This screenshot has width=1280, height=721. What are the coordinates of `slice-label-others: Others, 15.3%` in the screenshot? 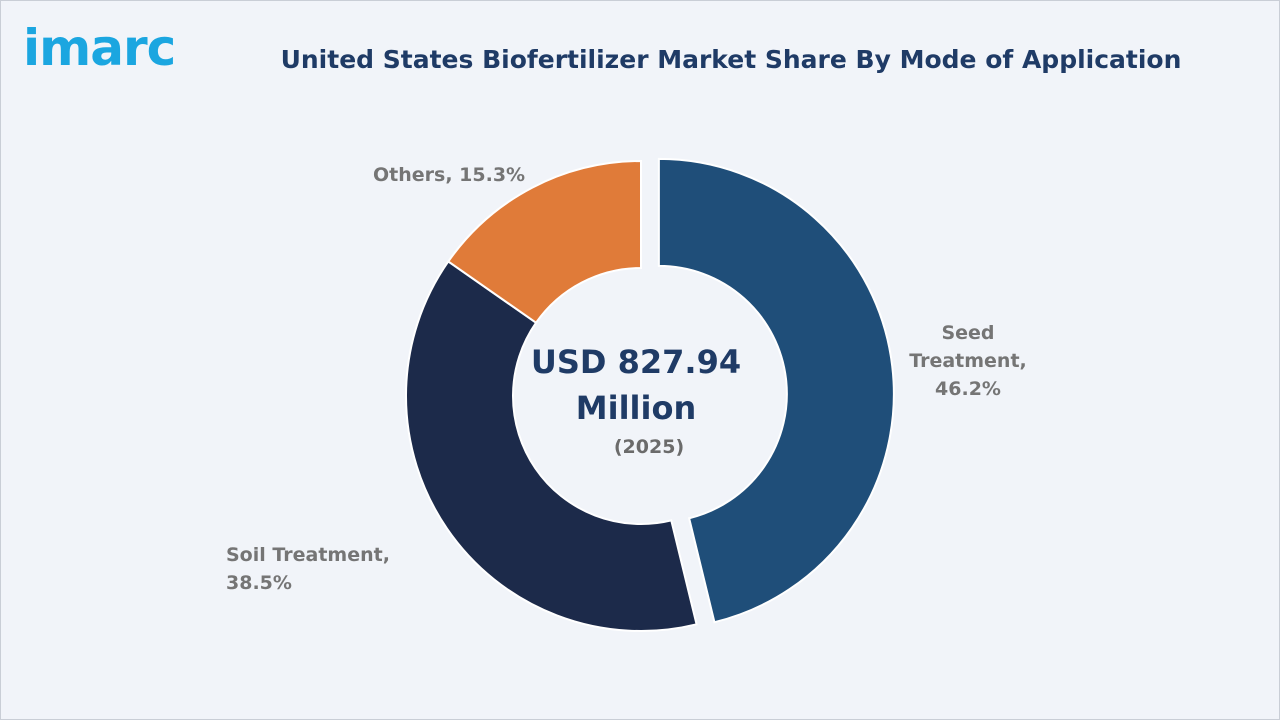 It's located at (449, 175).